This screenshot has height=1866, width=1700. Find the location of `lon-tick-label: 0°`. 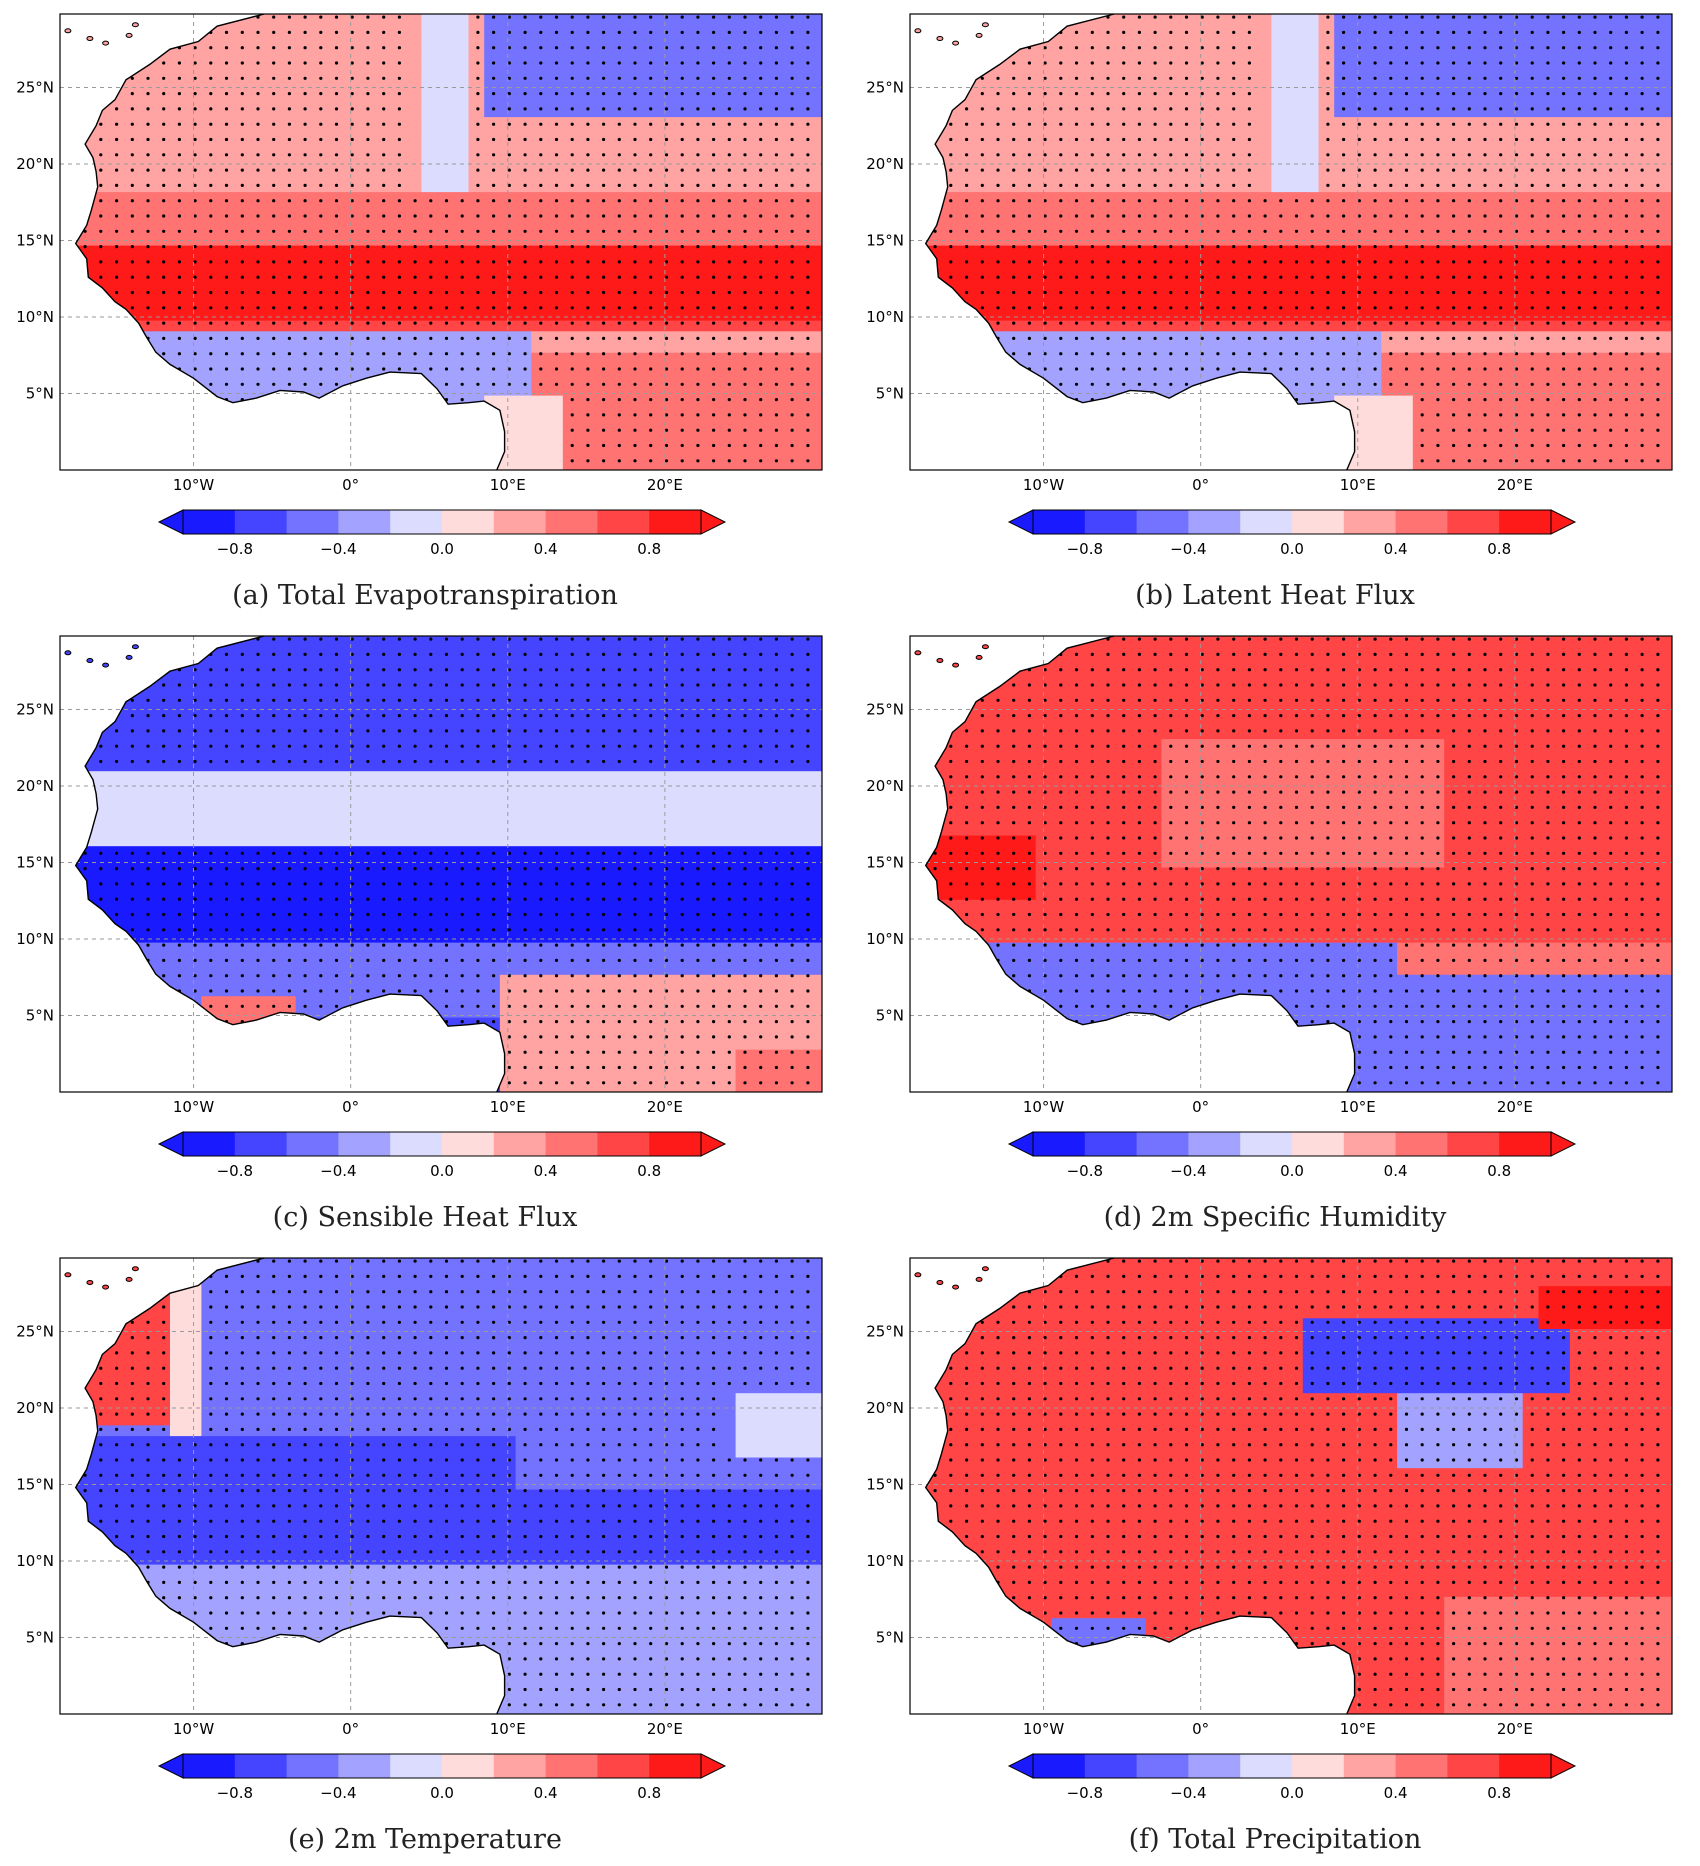

lon-tick-label: 0° is located at coordinates (350, 485).